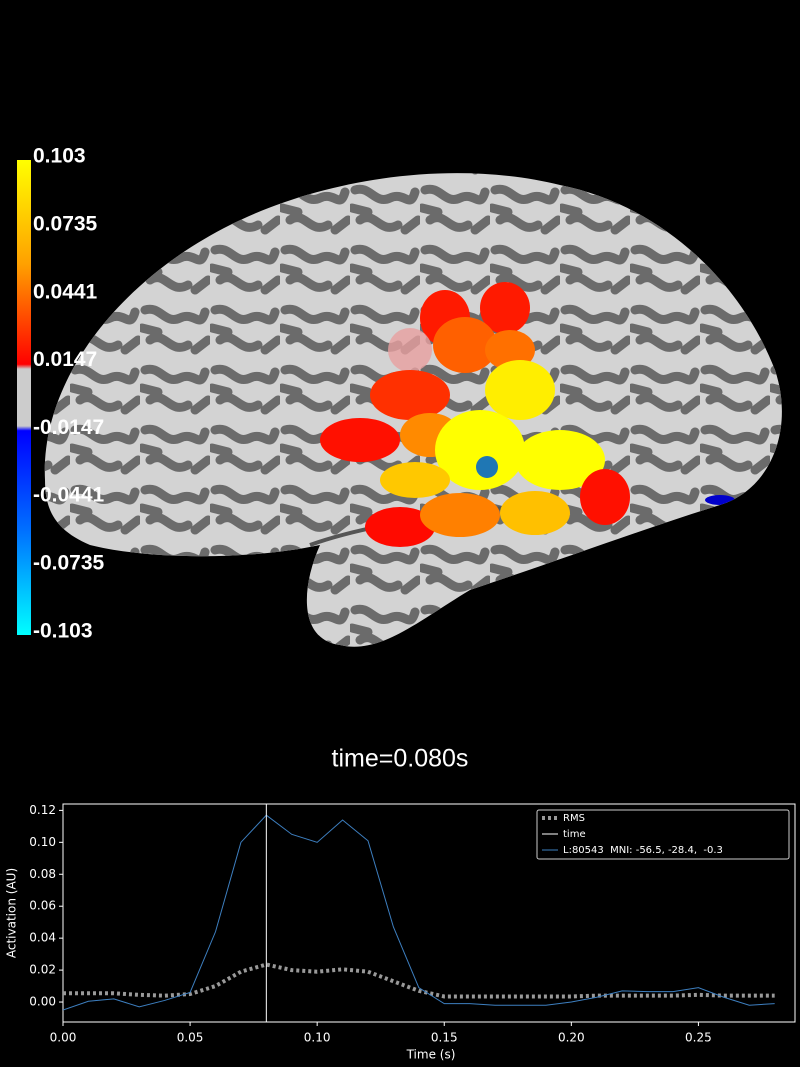 The width and height of the screenshot is (800, 1067). I want to click on y-tick-label: 0.12, so click(42, 810).